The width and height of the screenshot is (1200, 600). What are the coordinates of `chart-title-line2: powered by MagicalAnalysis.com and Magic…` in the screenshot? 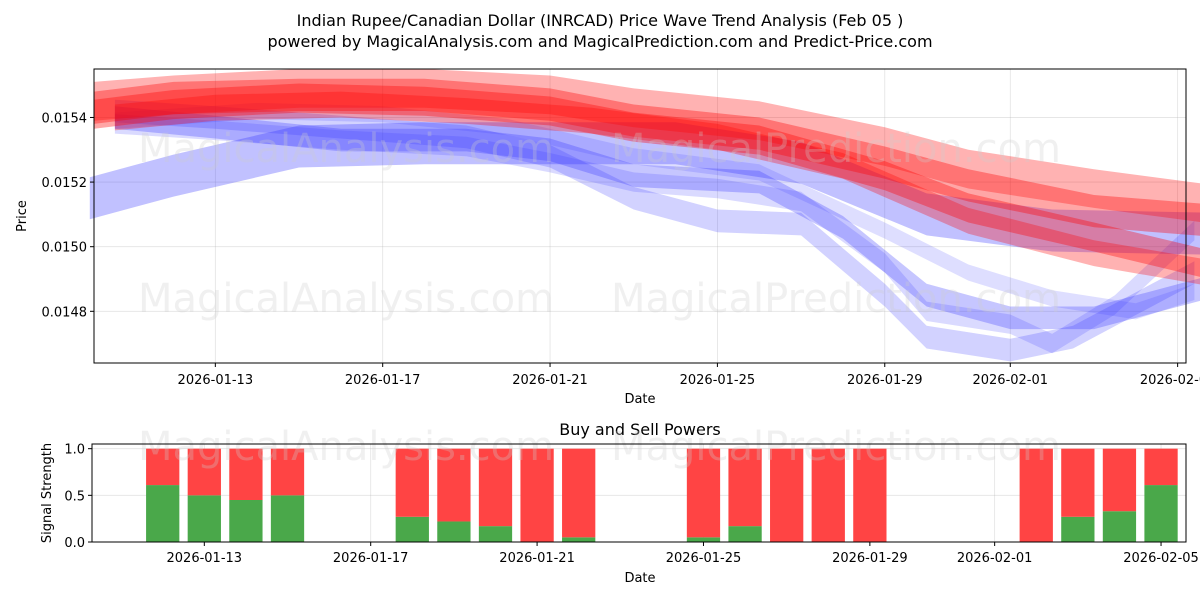 It's located at (599, 41).